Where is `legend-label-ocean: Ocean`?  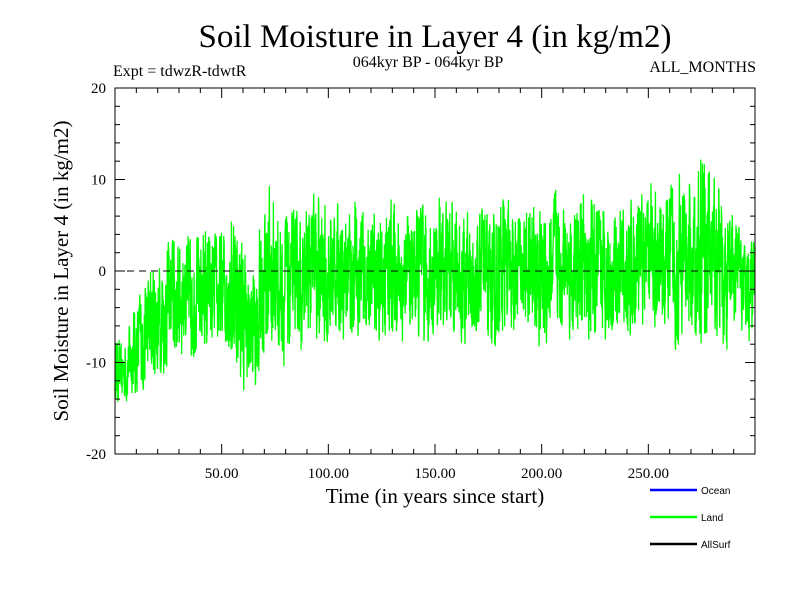 legend-label-ocean: Ocean is located at coordinates (715, 491).